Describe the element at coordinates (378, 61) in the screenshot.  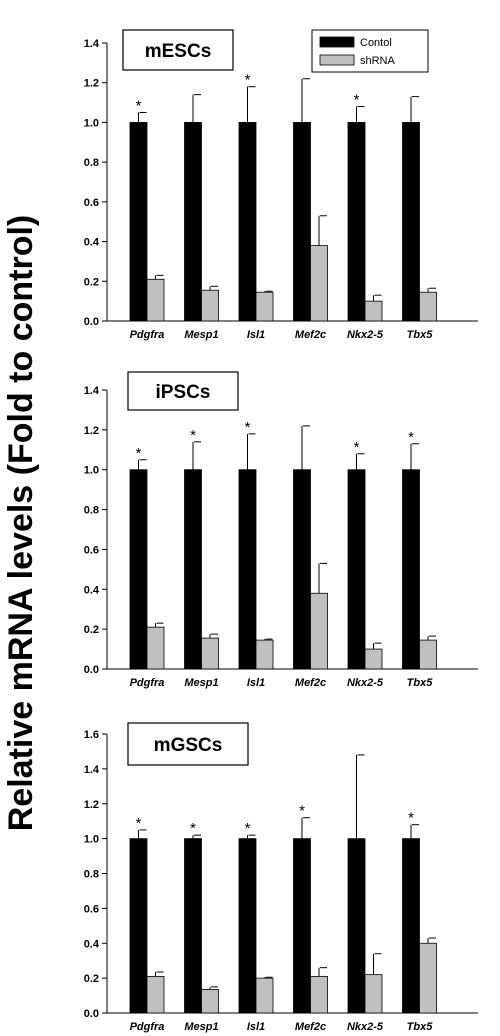
I see `legend-label-shrna: shRNA` at that location.